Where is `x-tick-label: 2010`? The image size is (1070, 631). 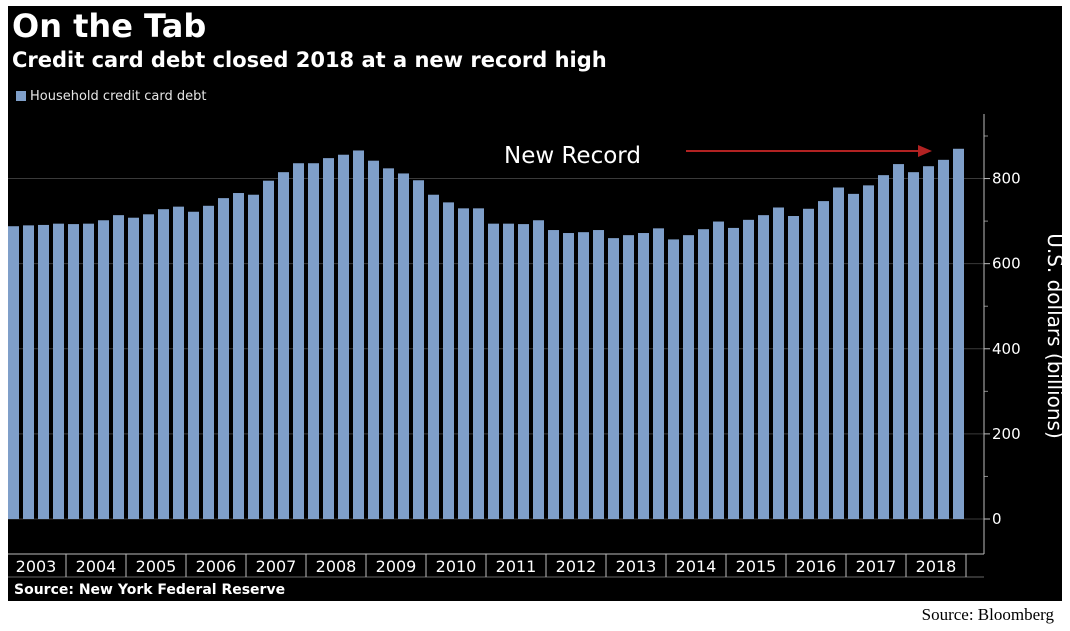 x-tick-label: 2010 is located at coordinates (456, 566).